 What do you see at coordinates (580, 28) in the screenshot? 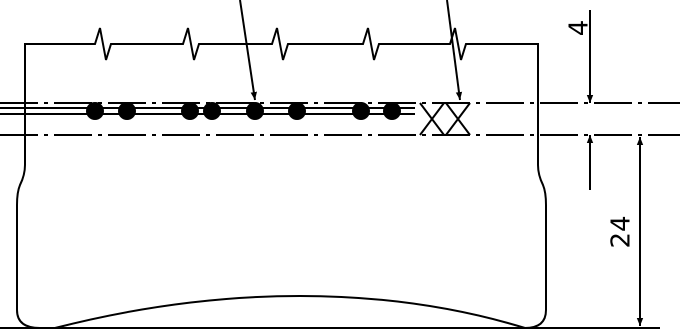
I see `dimension-label: 4` at bounding box center [580, 28].